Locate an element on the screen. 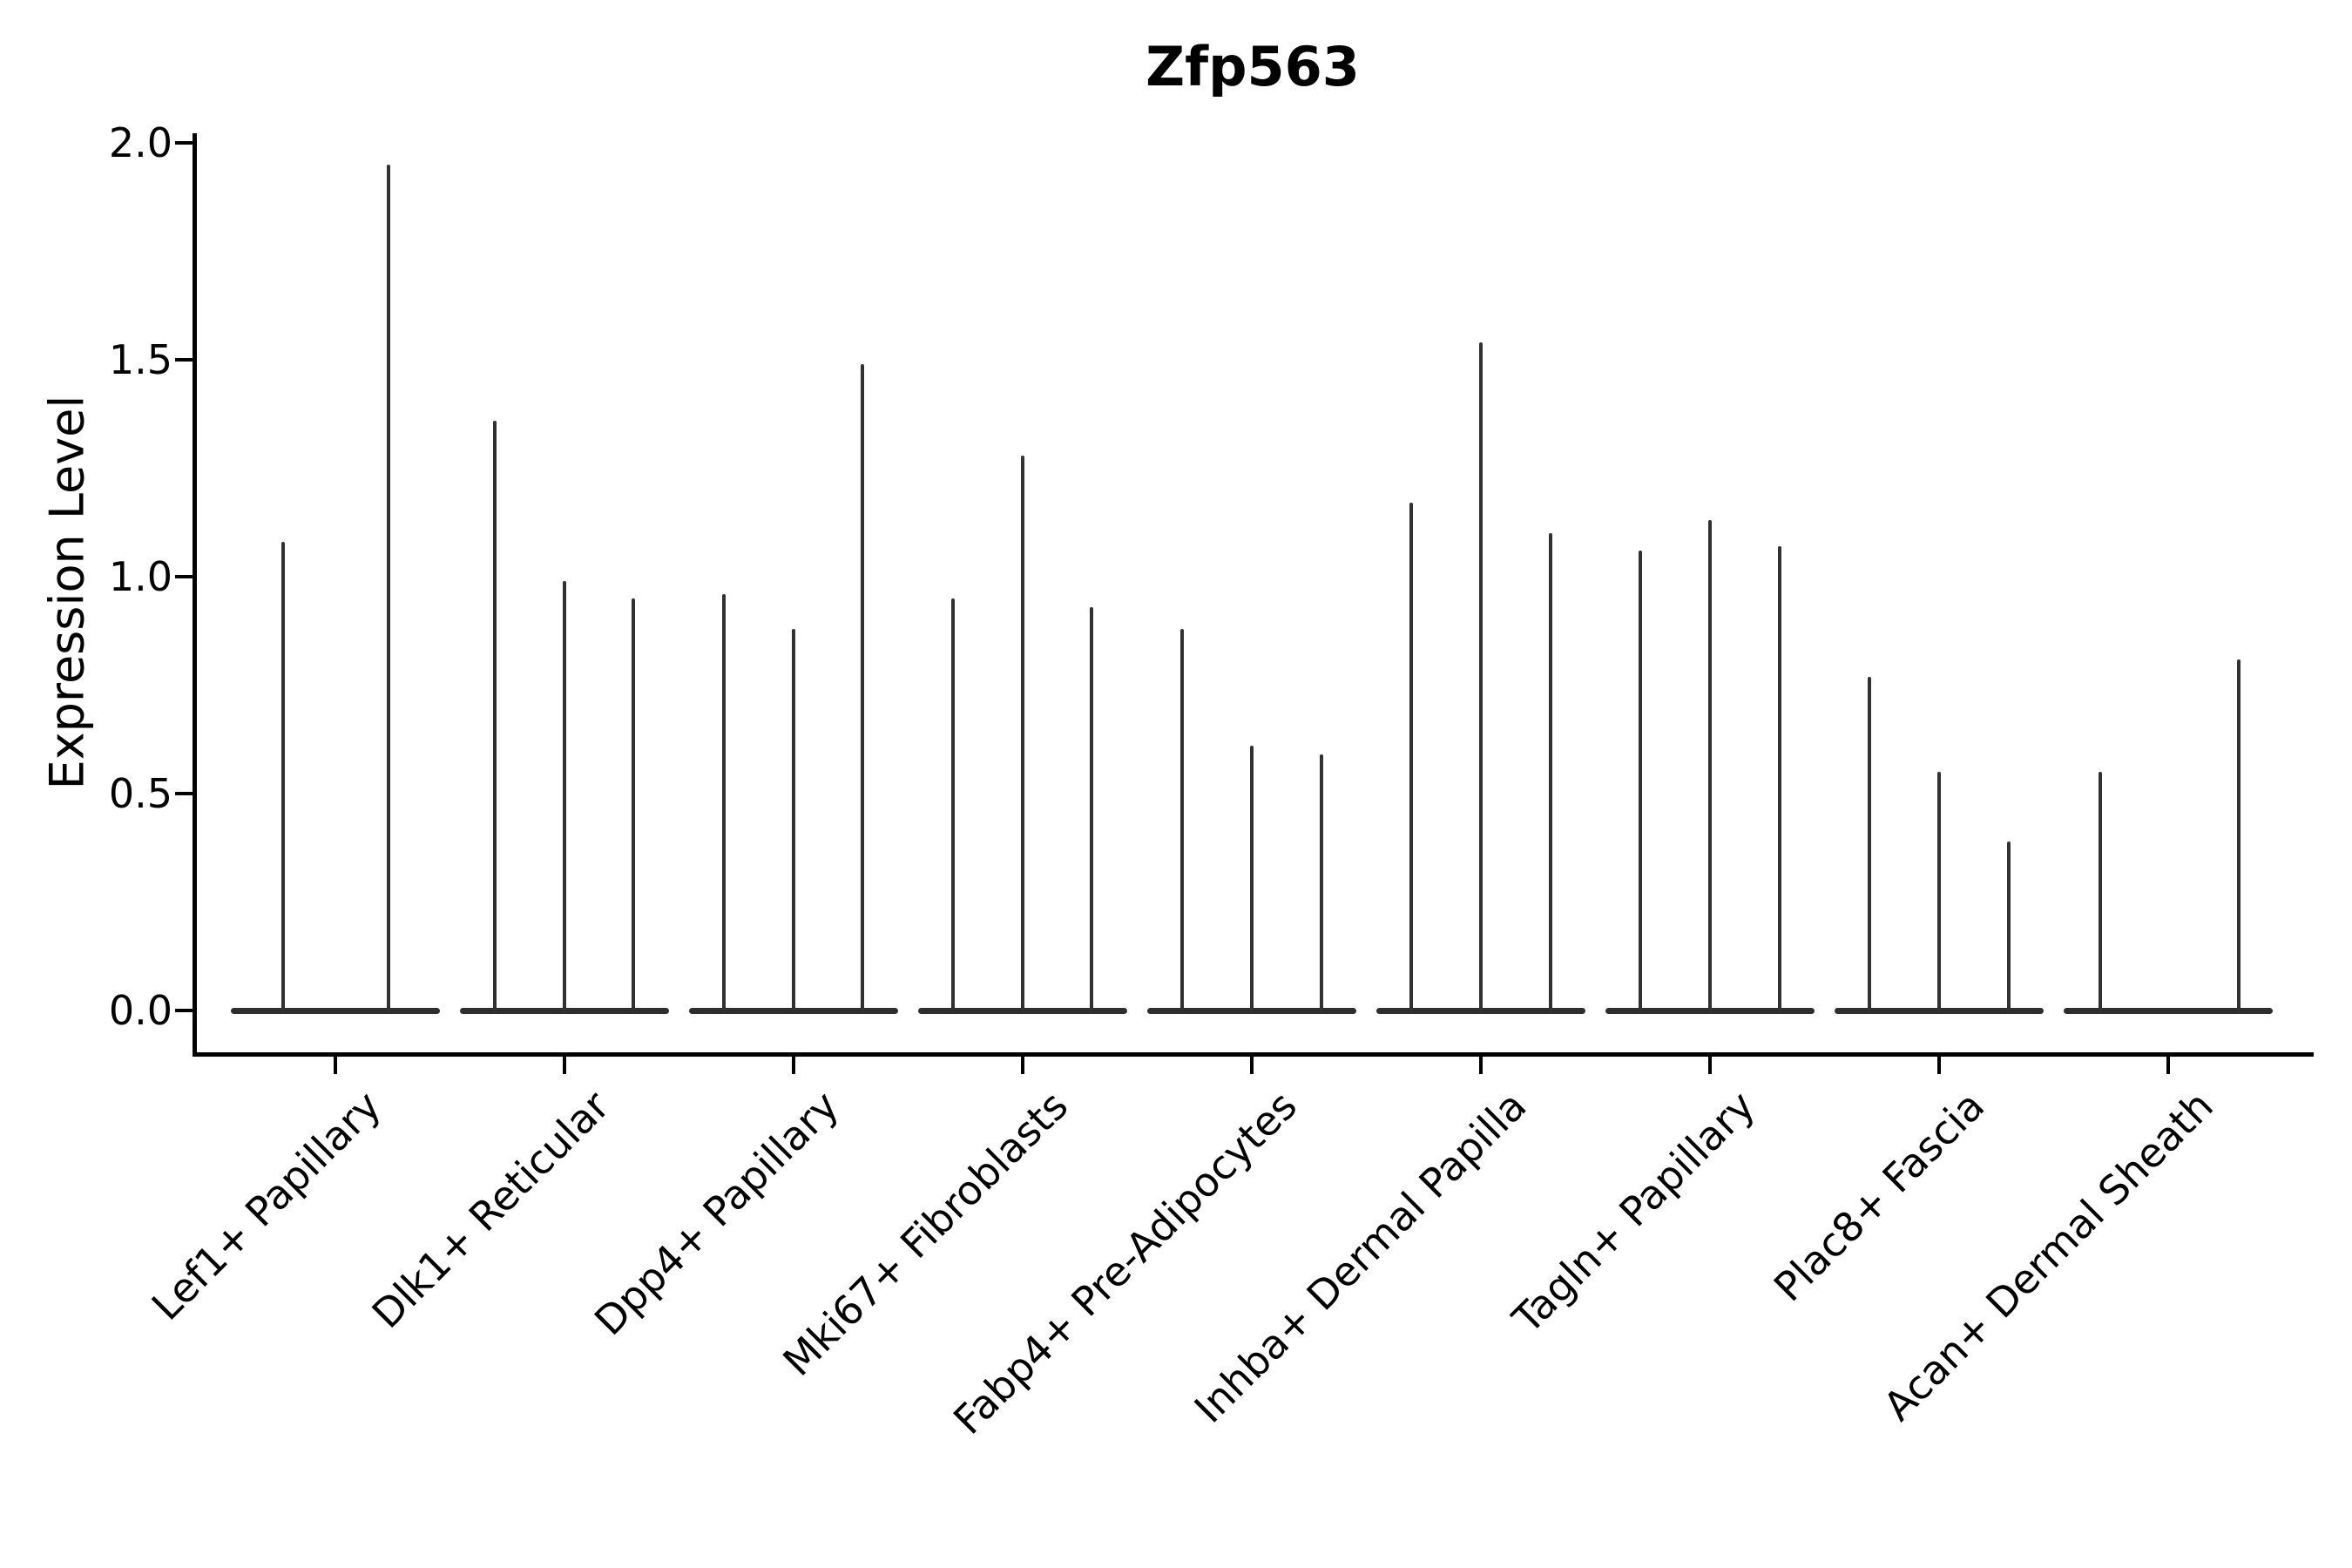 This screenshot has width=2352, height=1568. x-tick-label: Dlk1+ Reticular is located at coordinates (490, 1210).